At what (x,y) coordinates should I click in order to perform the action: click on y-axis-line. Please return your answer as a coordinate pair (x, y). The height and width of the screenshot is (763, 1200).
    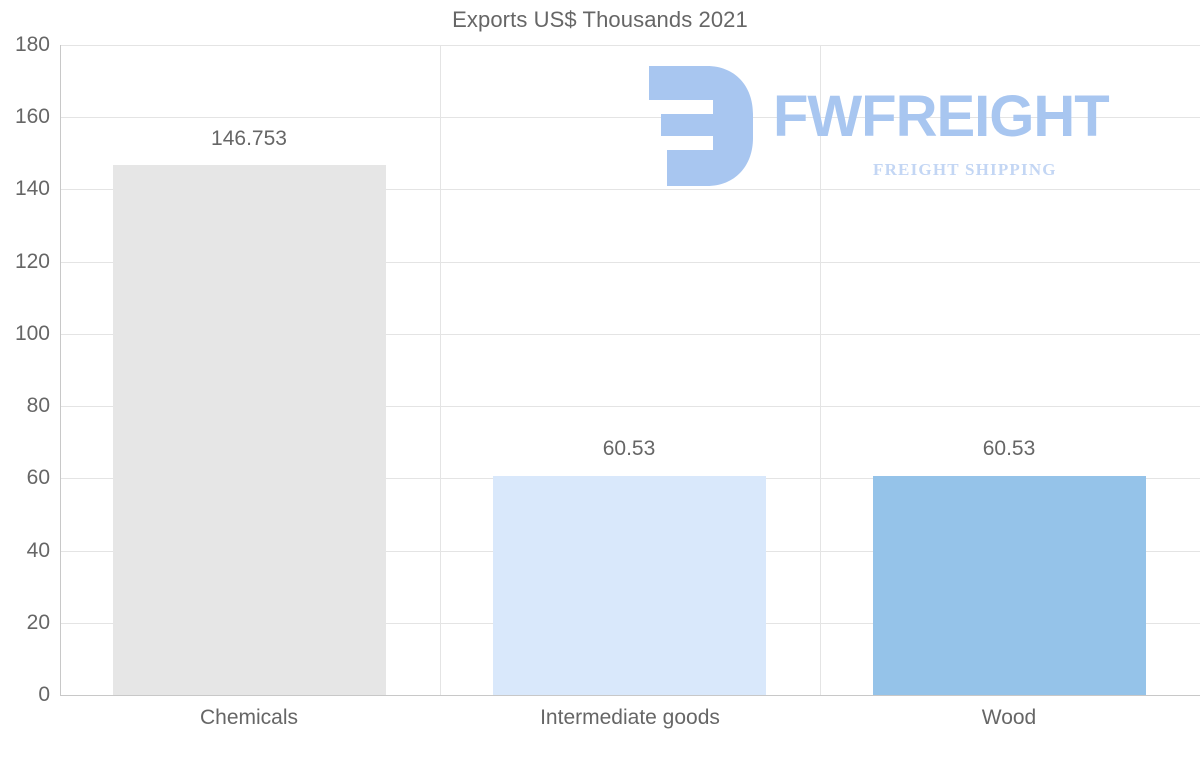
    Looking at the image, I should click on (60, 370).